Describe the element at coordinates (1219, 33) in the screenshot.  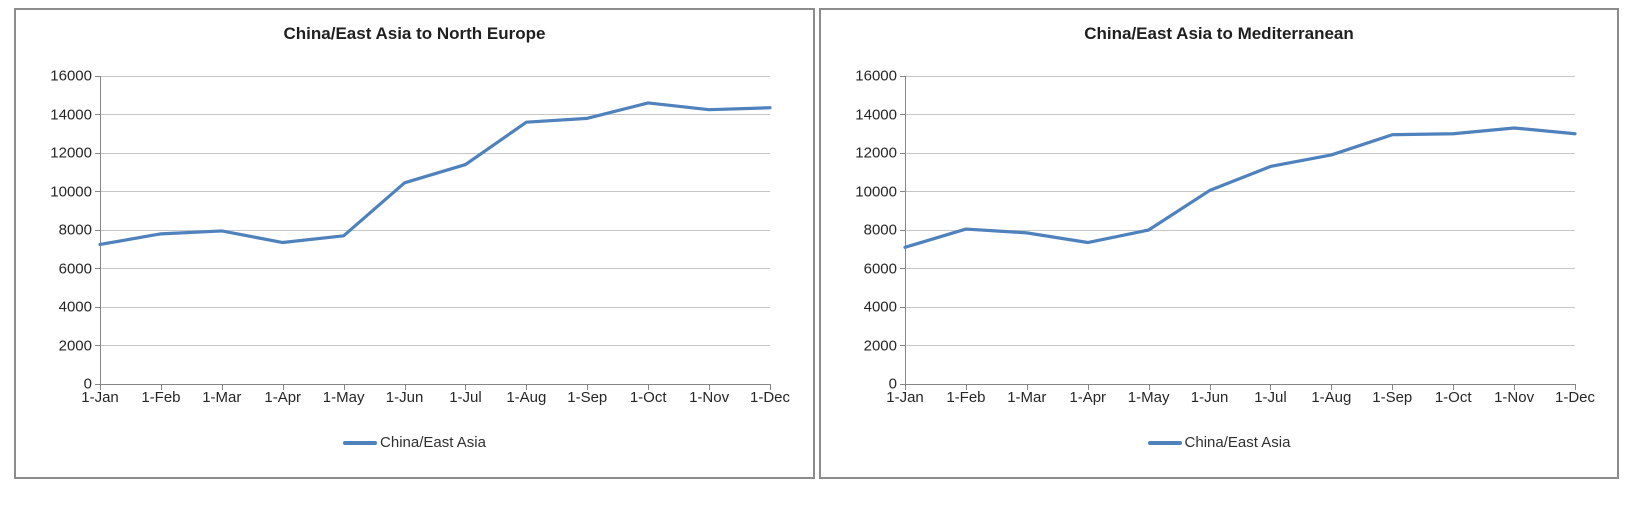
I see `chart-title: China/East Asia to Mediterranean` at that location.